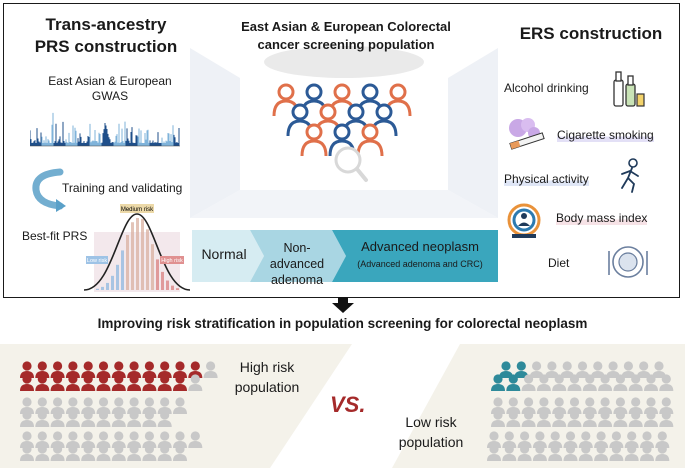 This screenshot has height=468, width=685. What do you see at coordinates (629, 89) in the screenshot?
I see `bottles-icon` at bounding box center [629, 89].